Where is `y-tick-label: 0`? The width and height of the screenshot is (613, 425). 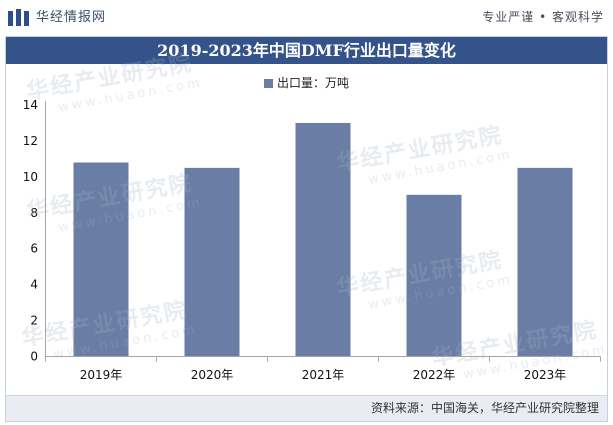
y-tick-label: 0 is located at coordinates (34, 357).